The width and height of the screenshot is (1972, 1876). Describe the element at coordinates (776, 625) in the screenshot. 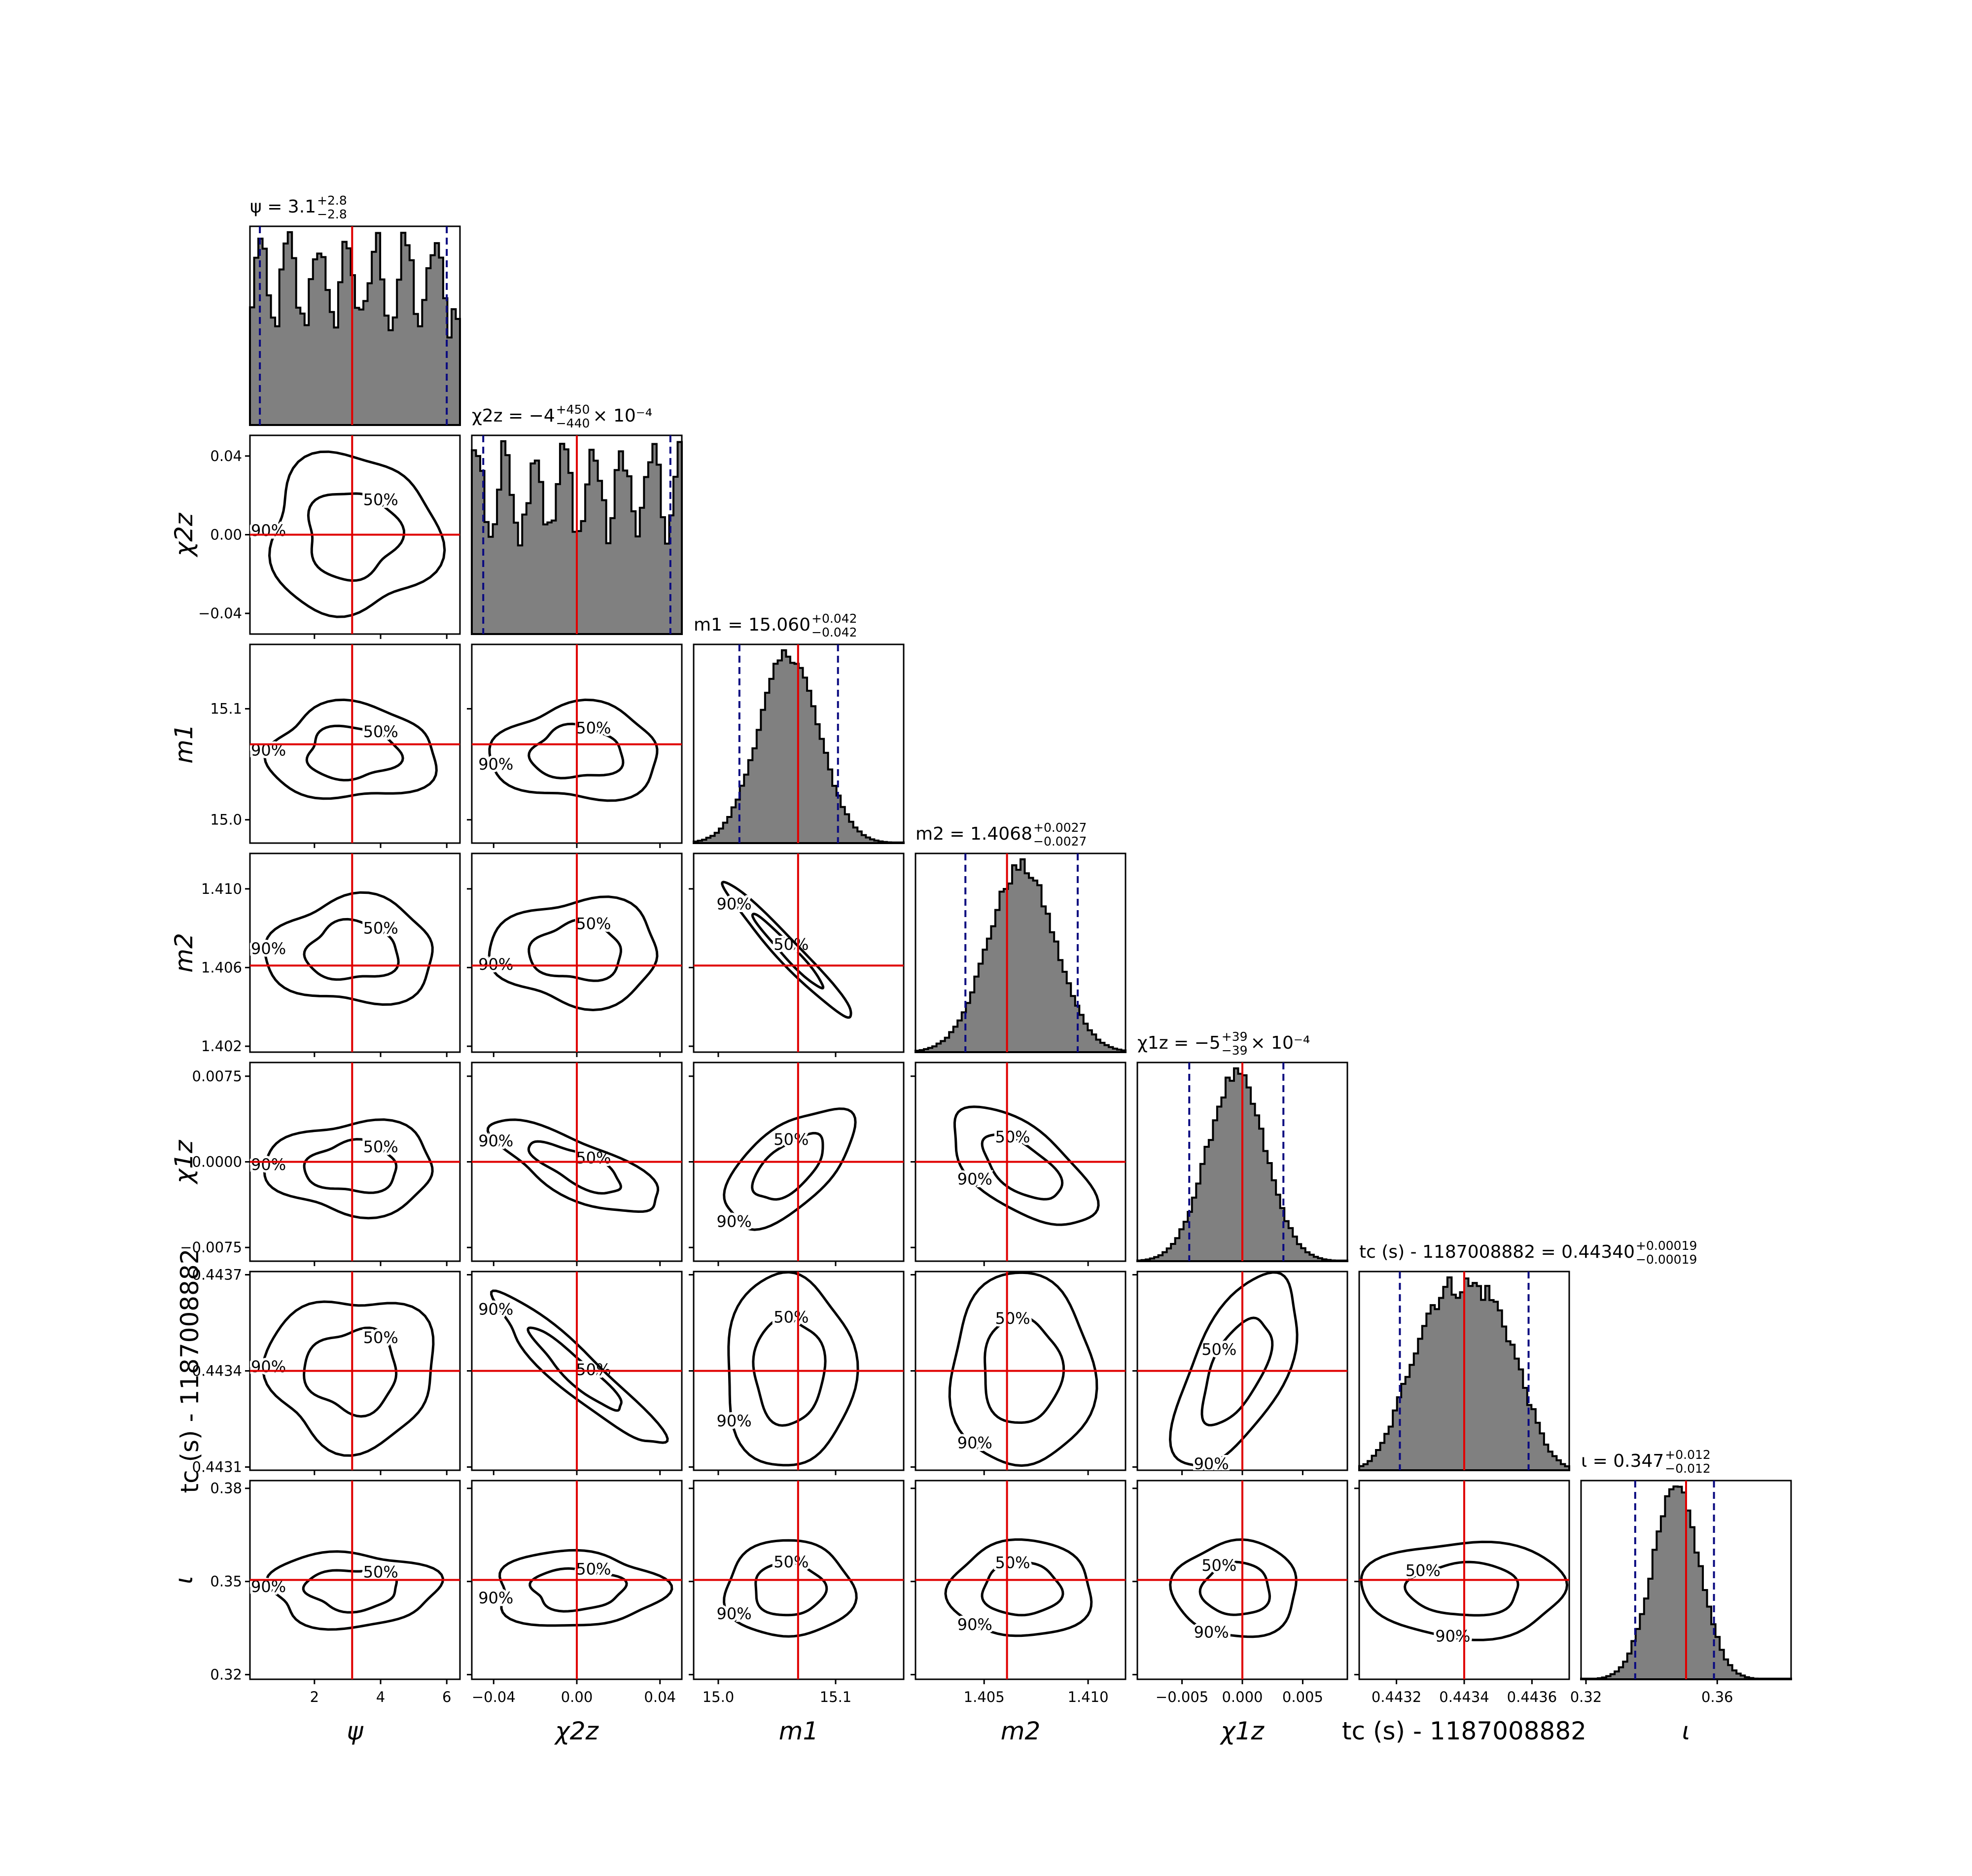

I see `histogram-title: m1 = 15.060+0.042 −0.042` at that location.